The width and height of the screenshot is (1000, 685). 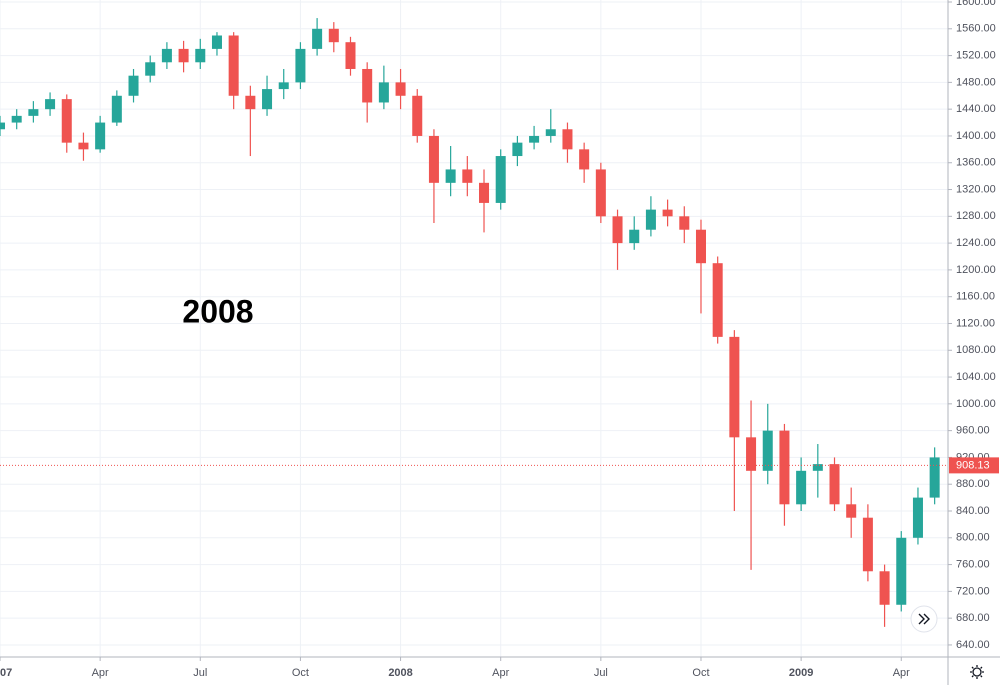 What do you see at coordinates (976, 377) in the screenshot?
I see `y-tick-label: 1040.00` at bounding box center [976, 377].